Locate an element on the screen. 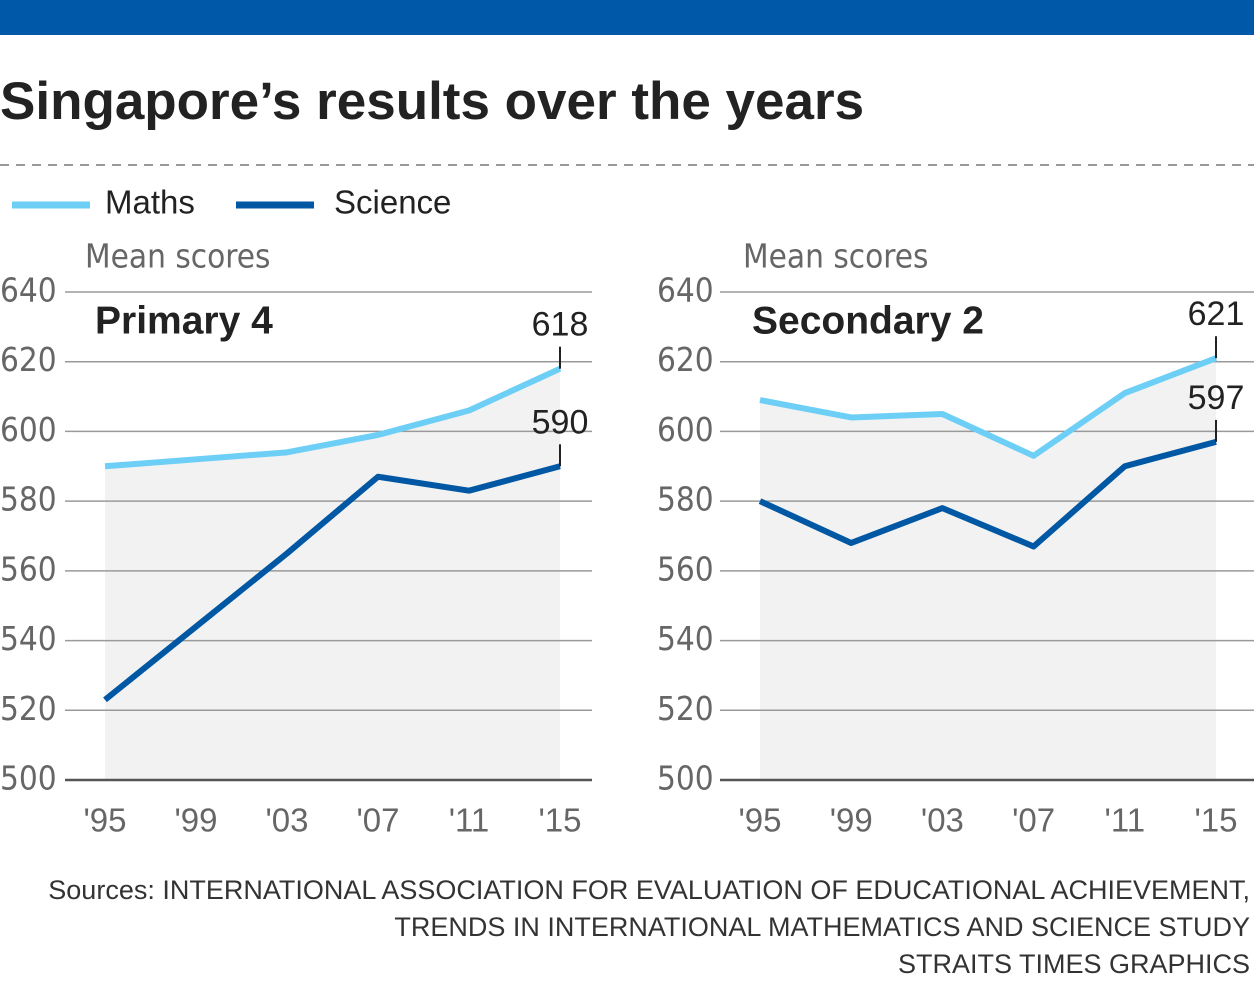 This screenshot has height=987, width=1254. chart-subtitle: Secondary 2 is located at coordinates (868, 320).